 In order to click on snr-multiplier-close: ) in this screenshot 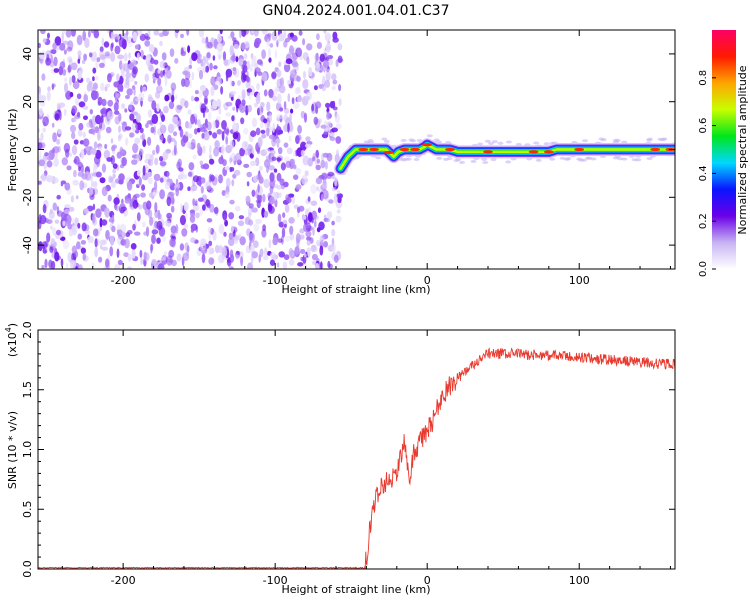, I will do `click(12, 325)`.